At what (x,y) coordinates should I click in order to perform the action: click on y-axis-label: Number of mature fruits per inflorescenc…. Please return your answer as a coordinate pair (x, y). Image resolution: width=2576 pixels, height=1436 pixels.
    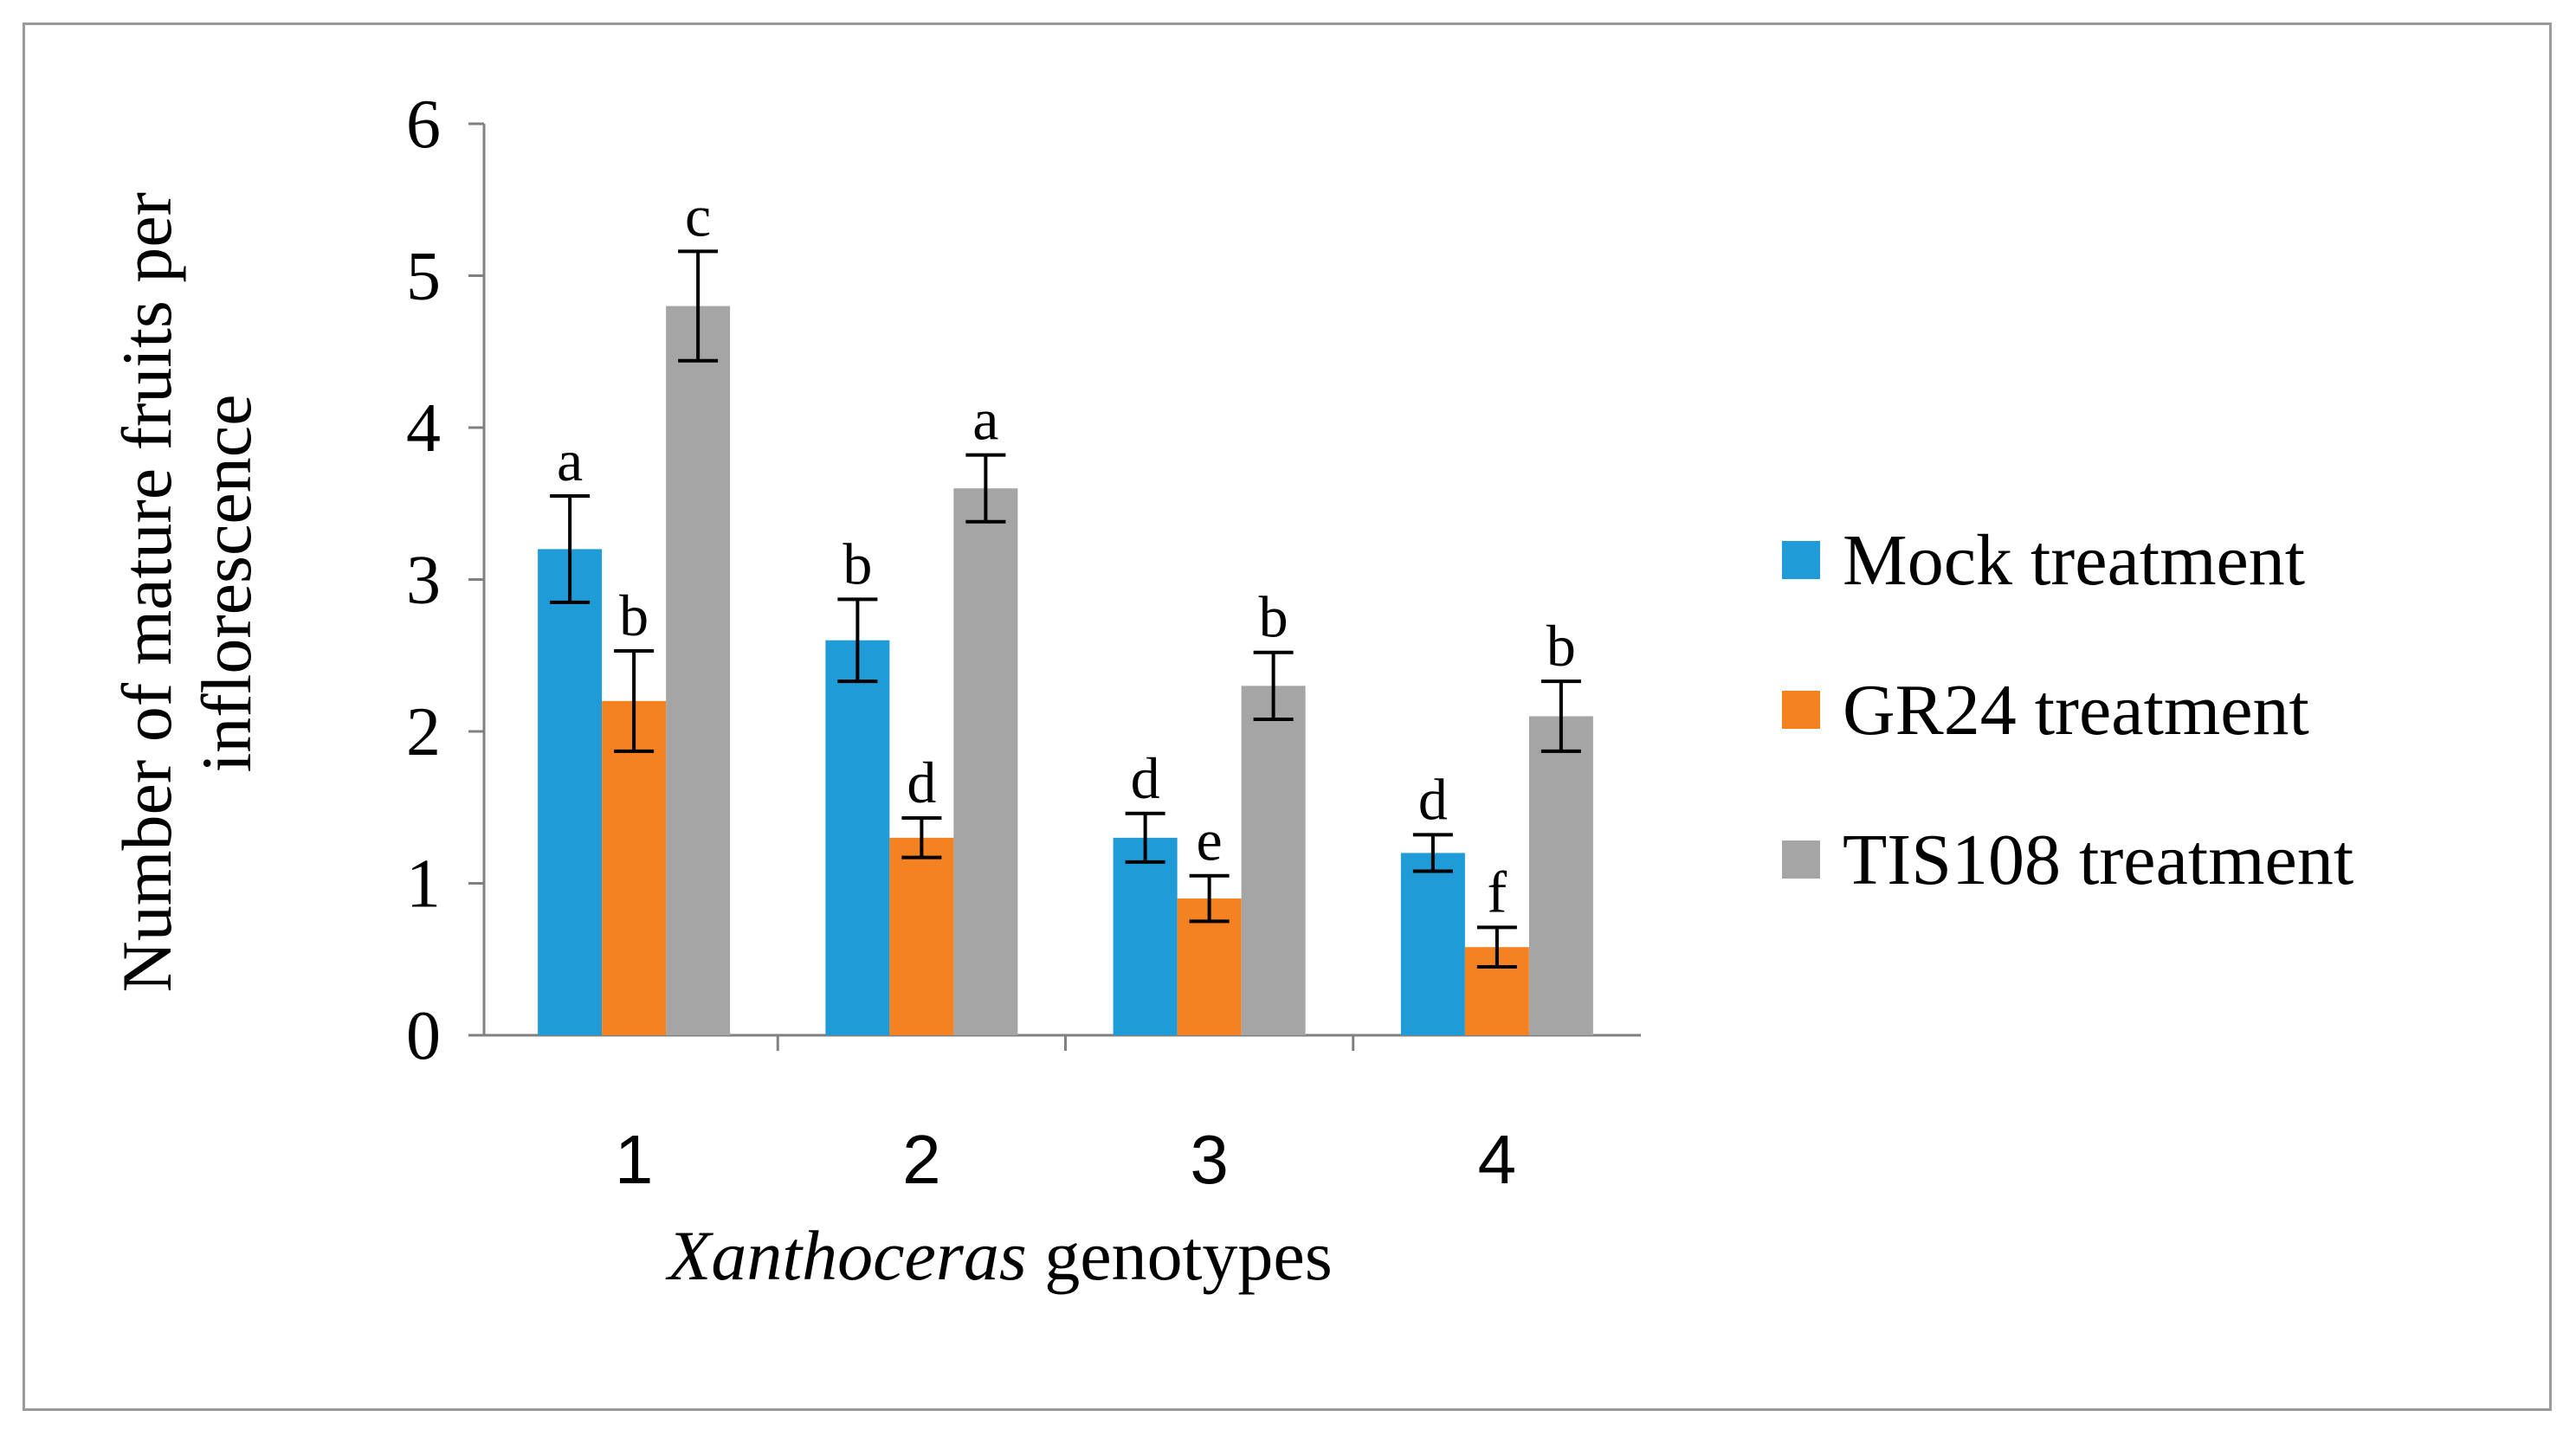
    Looking at the image, I should click on (187, 584).